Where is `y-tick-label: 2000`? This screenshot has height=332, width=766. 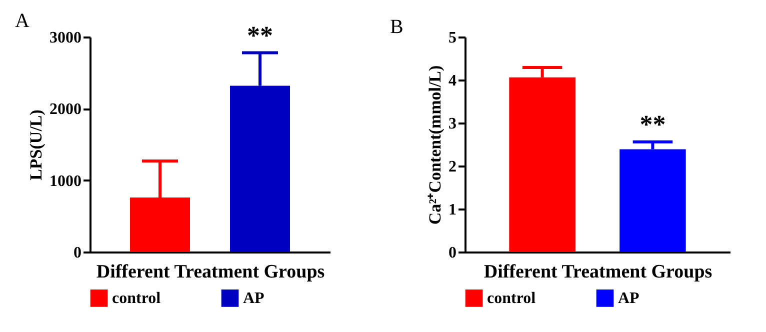
y-tick-label: 2000 is located at coordinates (66, 109).